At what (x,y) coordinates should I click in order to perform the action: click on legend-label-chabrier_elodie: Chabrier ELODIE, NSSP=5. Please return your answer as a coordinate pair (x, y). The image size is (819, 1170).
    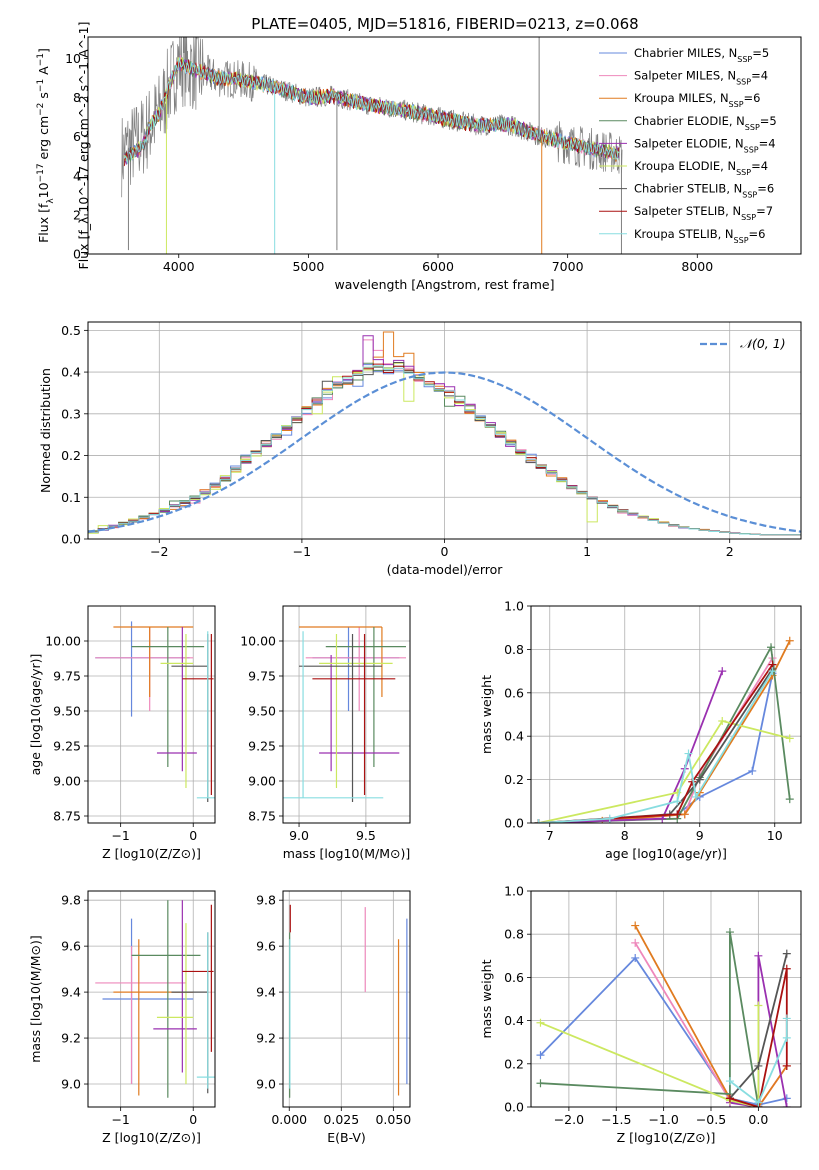
    Looking at the image, I should click on (705, 123).